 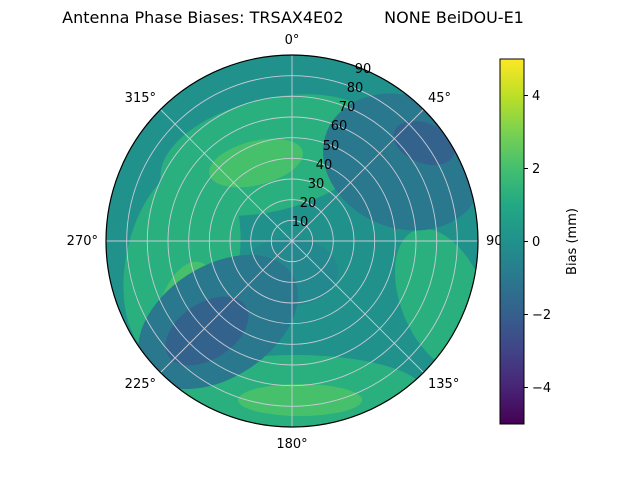 What do you see at coordinates (347, 107) in the screenshot?
I see `radial-tick-label: 70` at bounding box center [347, 107].